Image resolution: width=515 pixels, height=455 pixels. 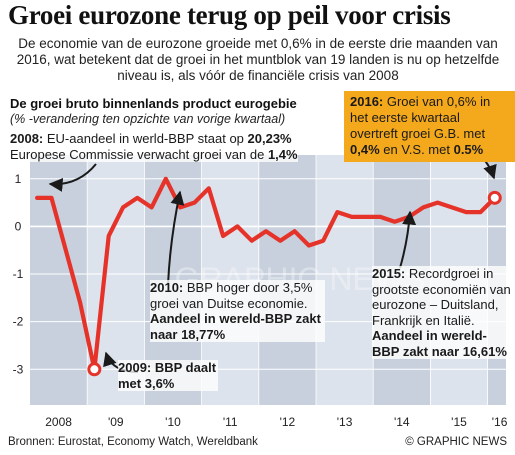 What do you see at coordinates (139, 154) in the screenshot?
I see `note-2008-text2: Europese Commissie verwacht groei van de` at bounding box center [139, 154].